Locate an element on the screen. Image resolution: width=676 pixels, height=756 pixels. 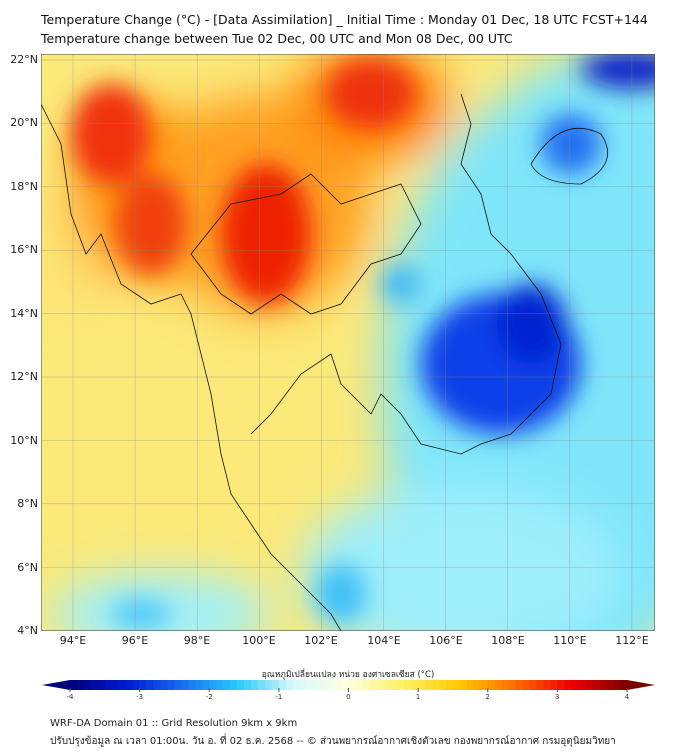
lon-label: 102°E is located at coordinates (321, 640).